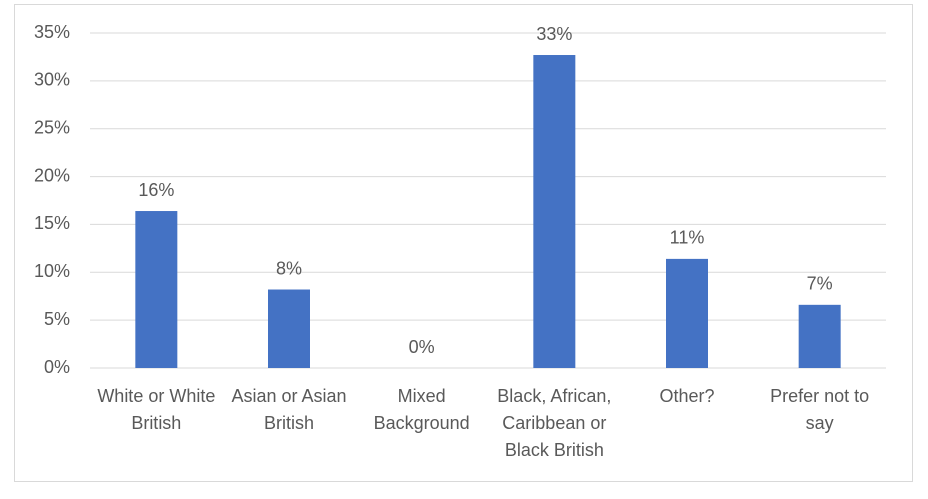 The image size is (928, 499). What do you see at coordinates (289, 268) in the screenshot?
I see `data-label: 8%` at bounding box center [289, 268].